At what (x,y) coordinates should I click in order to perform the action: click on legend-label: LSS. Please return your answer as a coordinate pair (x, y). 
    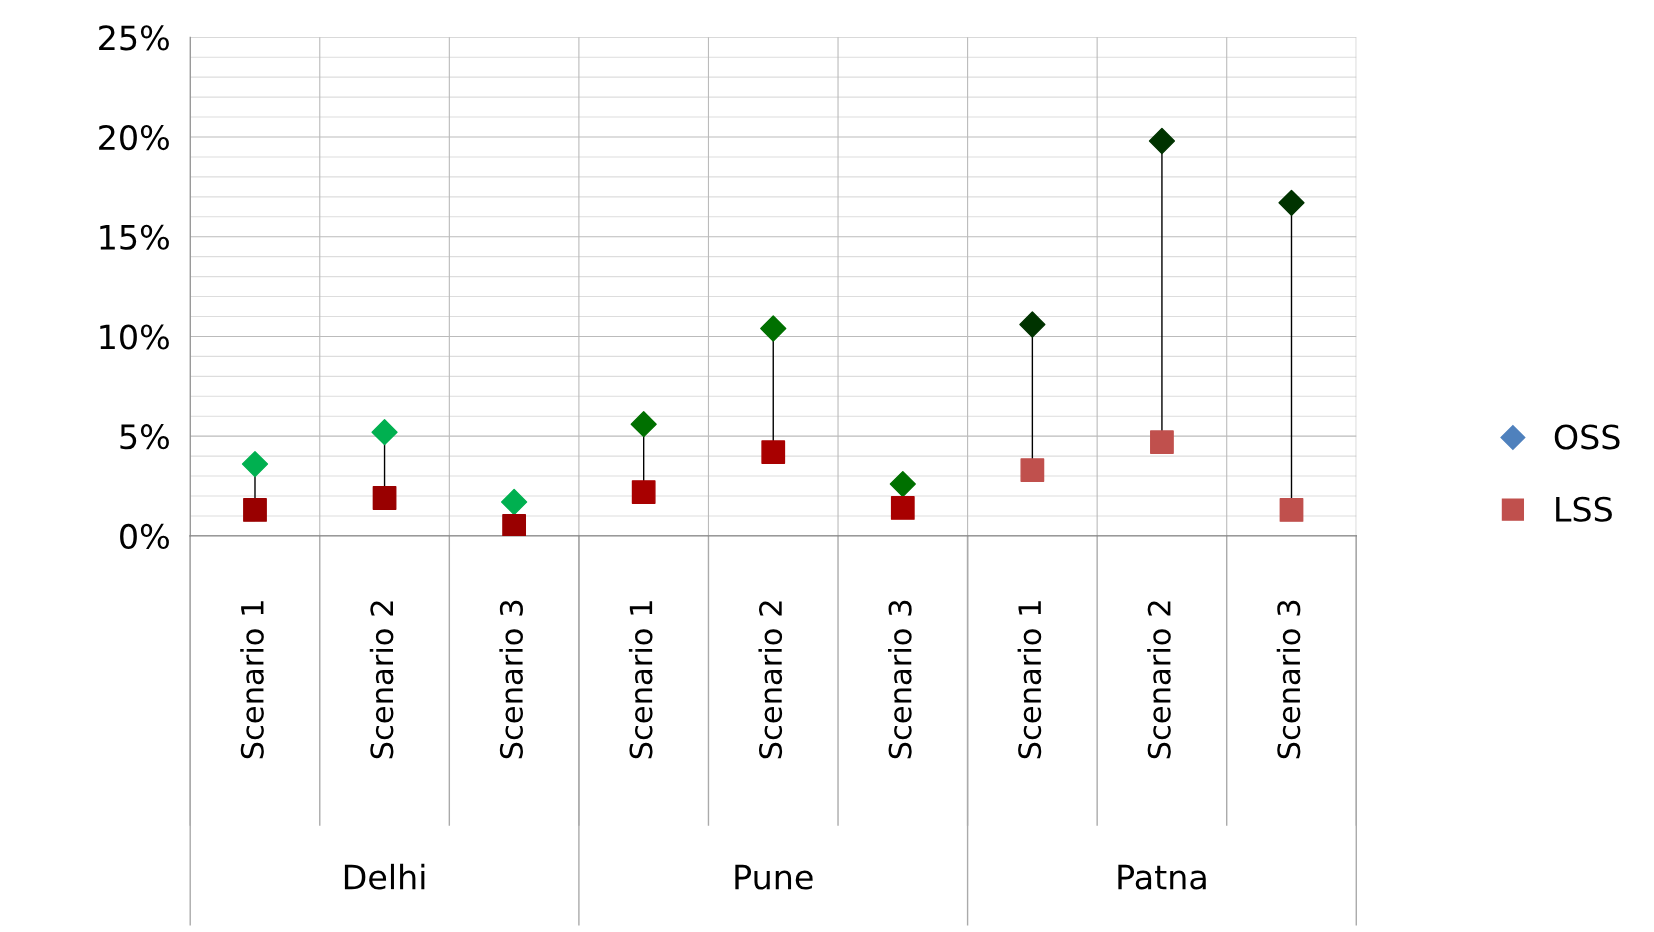
    Looking at the image, I should click on (1584, 509).